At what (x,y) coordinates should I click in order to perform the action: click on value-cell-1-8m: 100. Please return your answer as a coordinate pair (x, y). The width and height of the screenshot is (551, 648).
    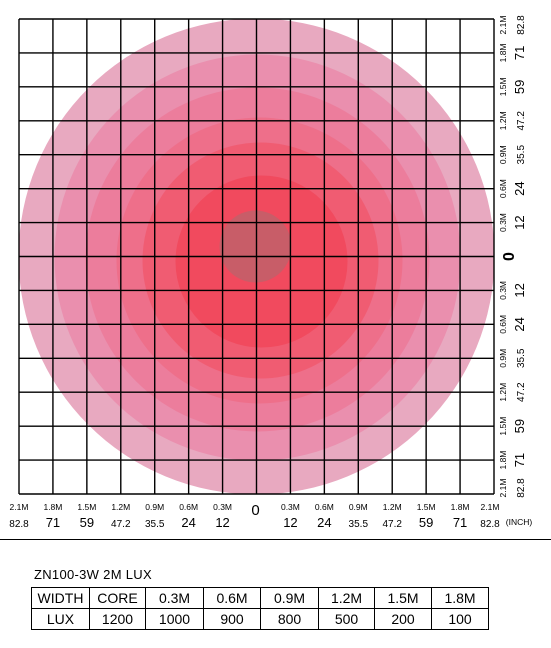
    Looking at the image, I should click on (460, 619).